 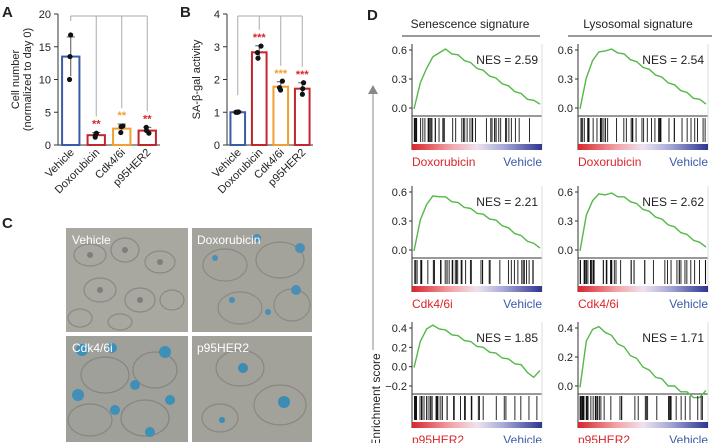 I want to click on micrograph-label-doxorubicin: Doxorubicin, so click(x=228, y=240).